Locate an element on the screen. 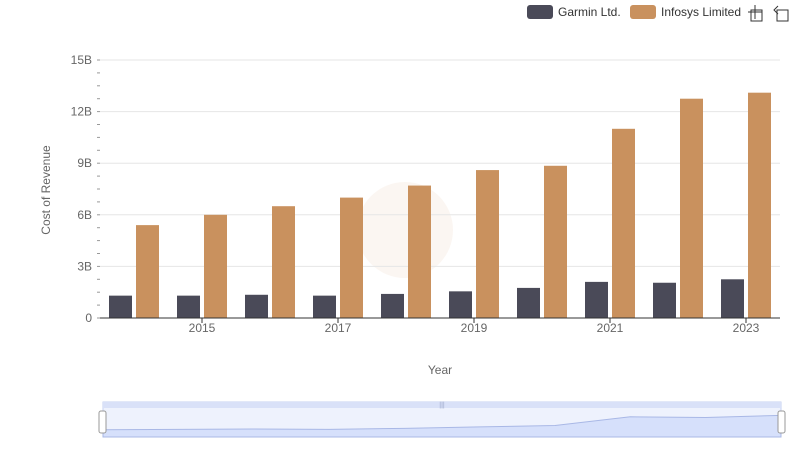  legend-item-garmin: Garmin Ltd. is located at coordinates (574, 12).